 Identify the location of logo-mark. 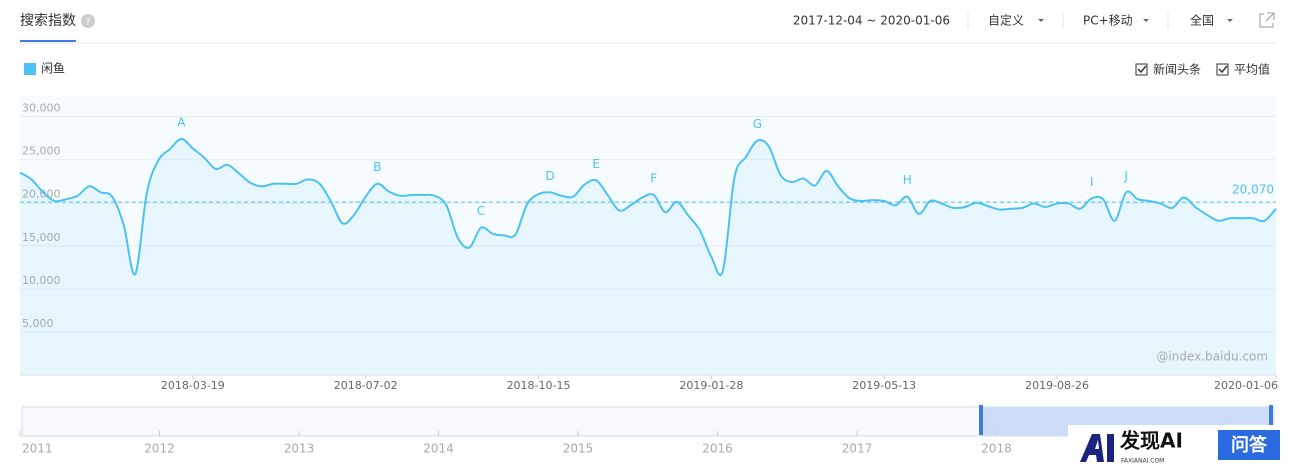
(1097, 448).